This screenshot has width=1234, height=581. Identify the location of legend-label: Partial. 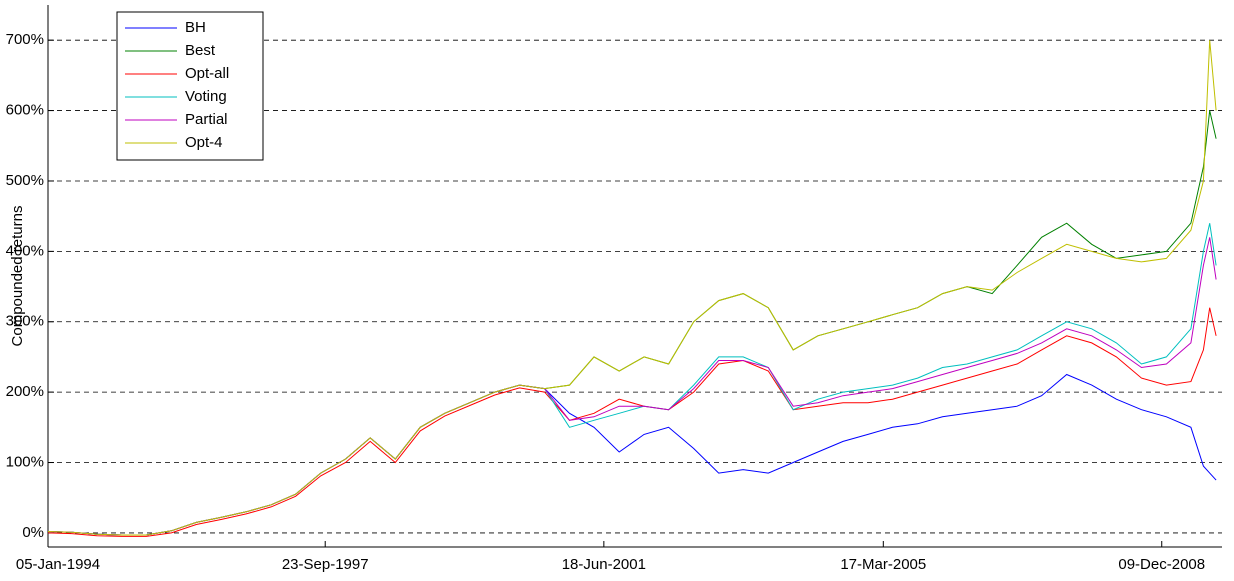
(206, 119).